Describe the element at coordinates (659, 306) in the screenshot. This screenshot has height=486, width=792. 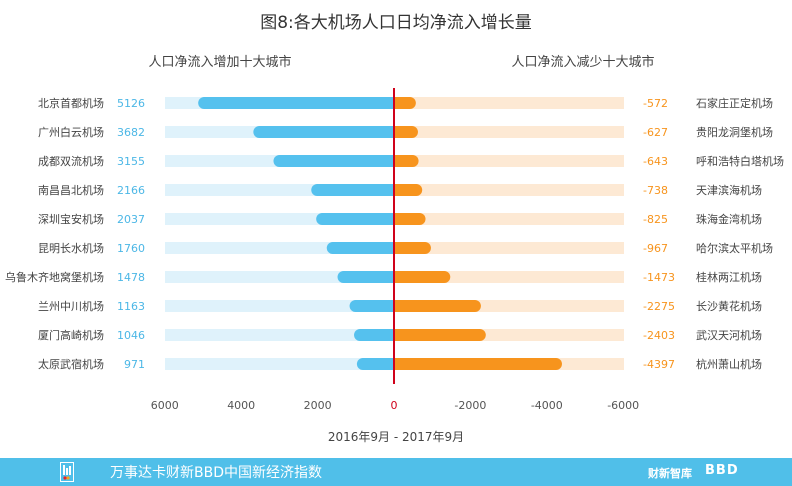
I see `right-value-label: -2275` at that location.